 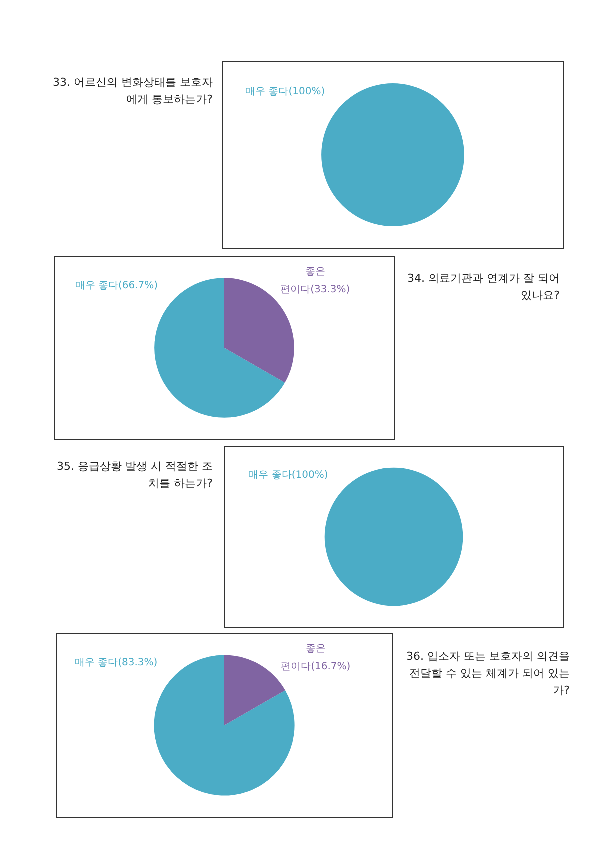 What do you see at coordinates (116, 286) in the screenshot?
I see `slice-label: 매우 좋다(66.7%)` at bounding box center [116, 286].